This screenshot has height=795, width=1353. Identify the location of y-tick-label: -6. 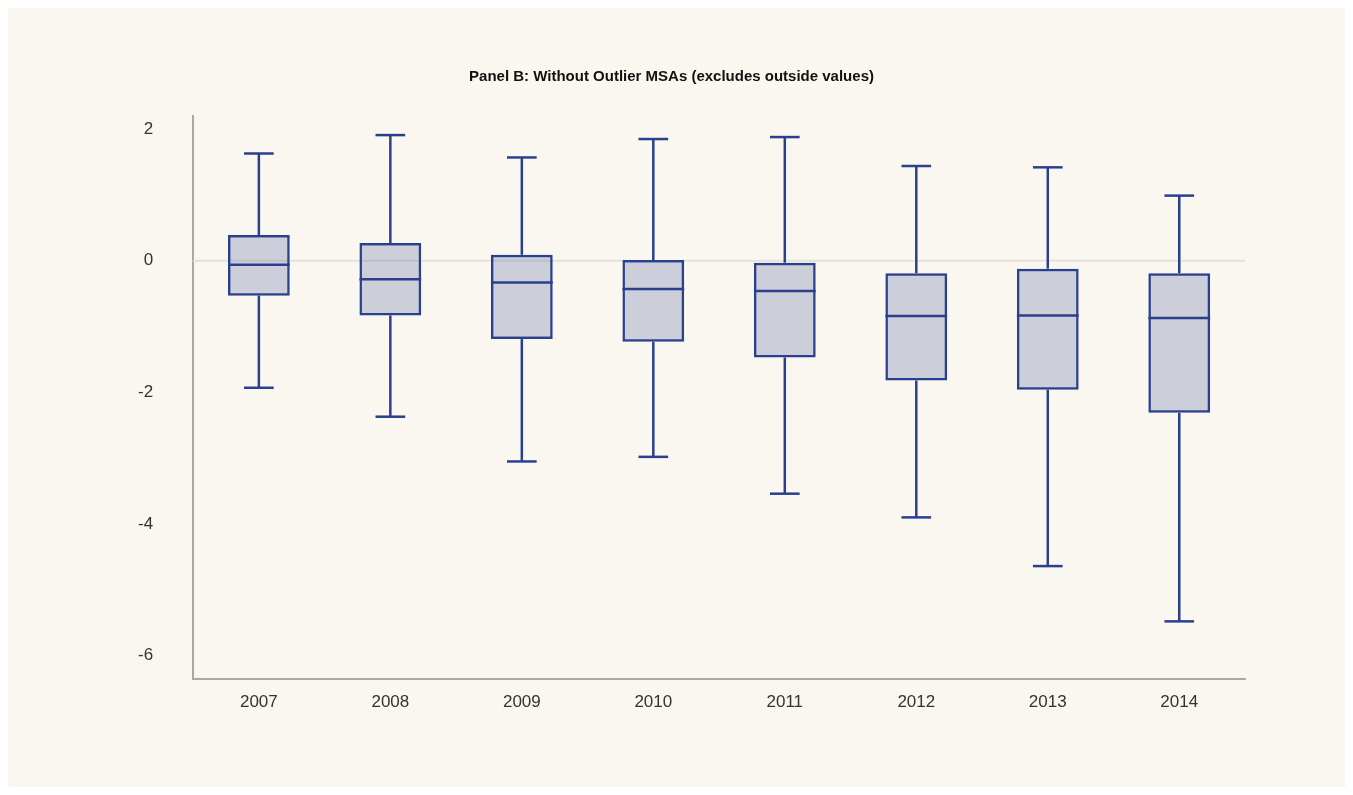
(145, 655).